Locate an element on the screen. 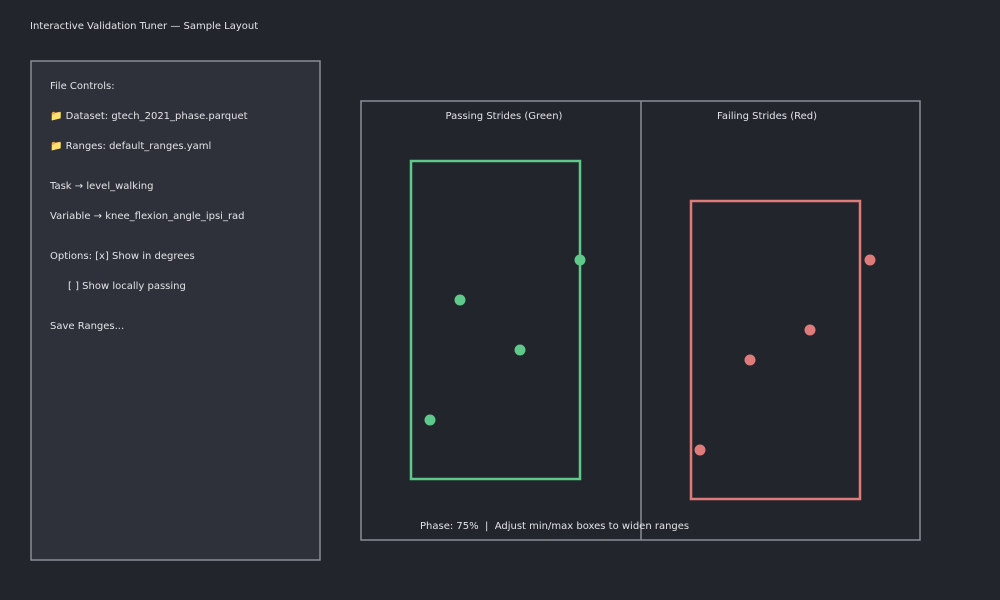 This screenshot has width=1000, height=600. ranges-button: 📁 Ranges: default_ranges.yaml is located at coordinates (130, 146).